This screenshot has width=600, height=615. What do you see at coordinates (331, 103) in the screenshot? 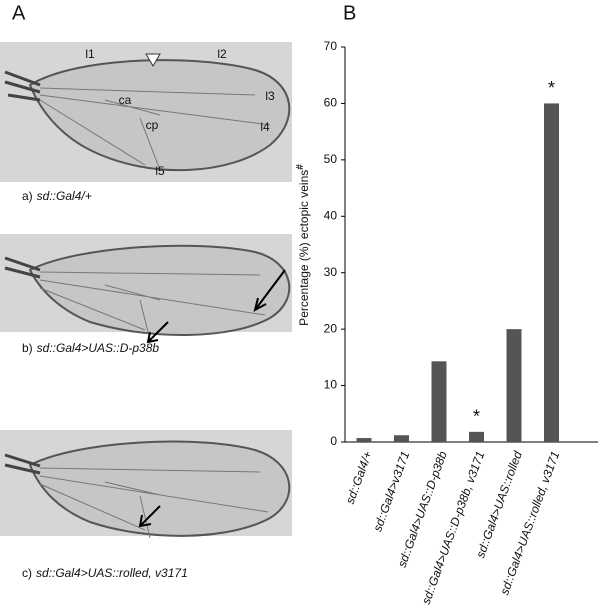
I see `y-tick-label: 60` at bounding box center [331, 103].